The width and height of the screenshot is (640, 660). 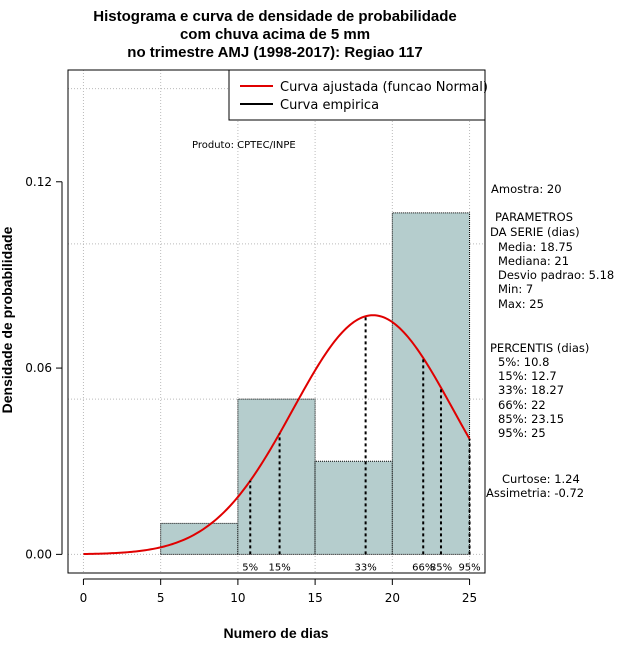 I want to click on chart-title-line-3: no trimestre AMJ (1998-2017): Regiao 117, so click(x=274, y=52).